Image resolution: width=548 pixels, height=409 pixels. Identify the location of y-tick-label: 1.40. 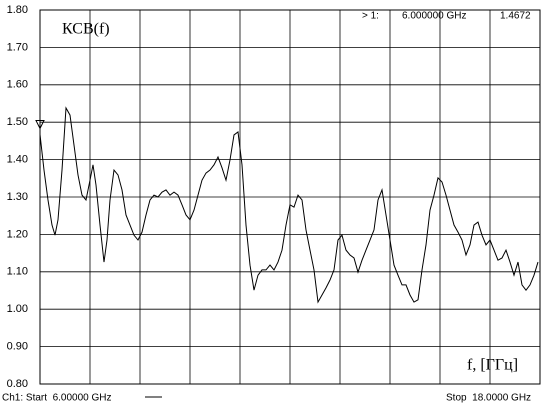
(17, 160).